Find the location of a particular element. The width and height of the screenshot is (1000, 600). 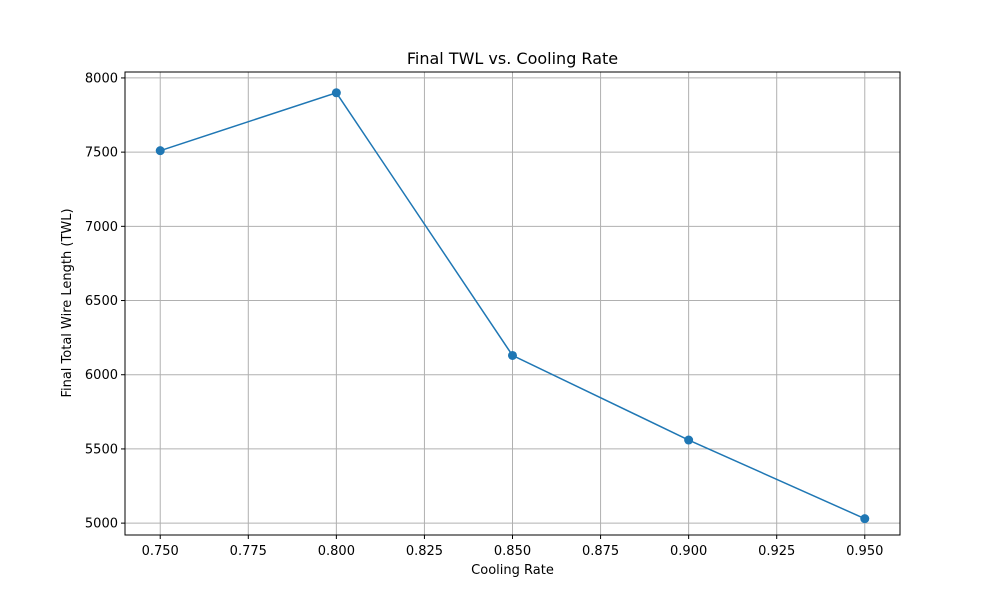

y-tick-label: 8000 is located at coordinates (101, 78).